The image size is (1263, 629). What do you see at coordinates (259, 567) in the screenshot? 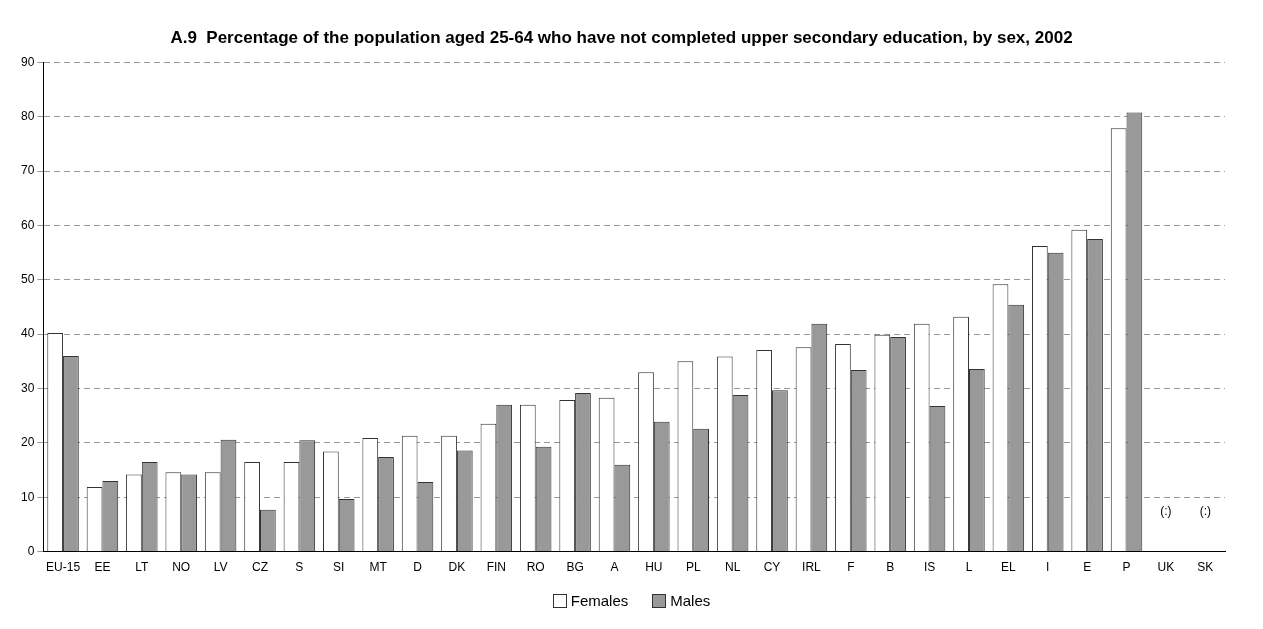
I see `x-tick-label: CZ` at bounding box center [259, 567].